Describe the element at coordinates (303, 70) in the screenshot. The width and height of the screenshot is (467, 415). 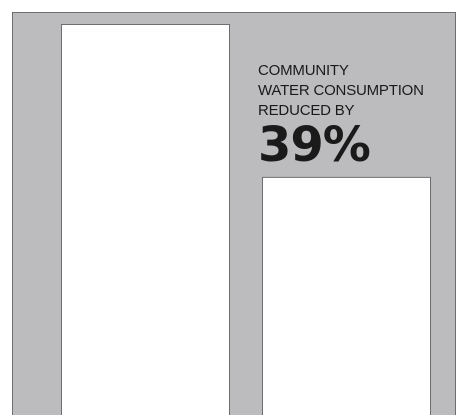
I see `callout-line-1: COMMUNITY` at that location.